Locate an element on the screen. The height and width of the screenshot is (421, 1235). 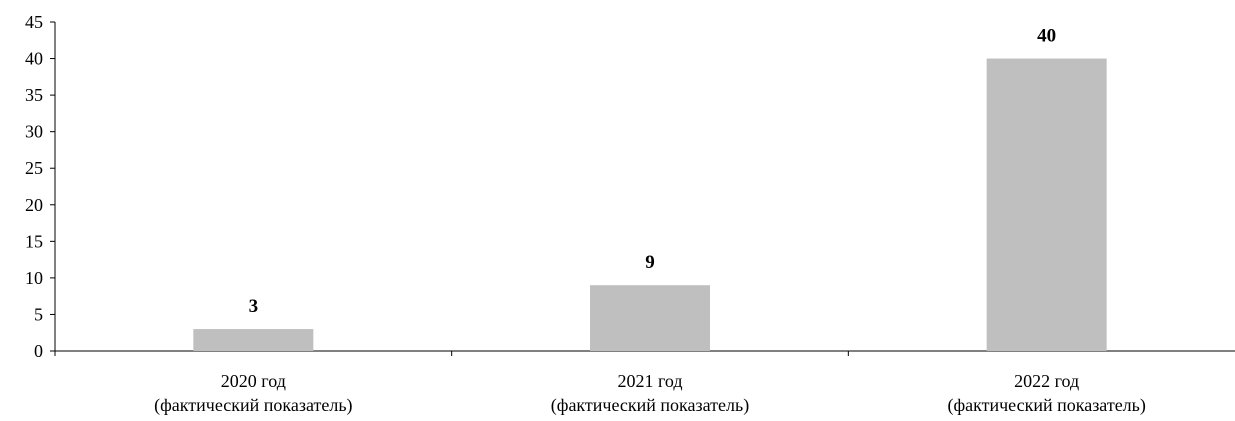
y-tick-label: 5 is located at coordinates (38, 314).